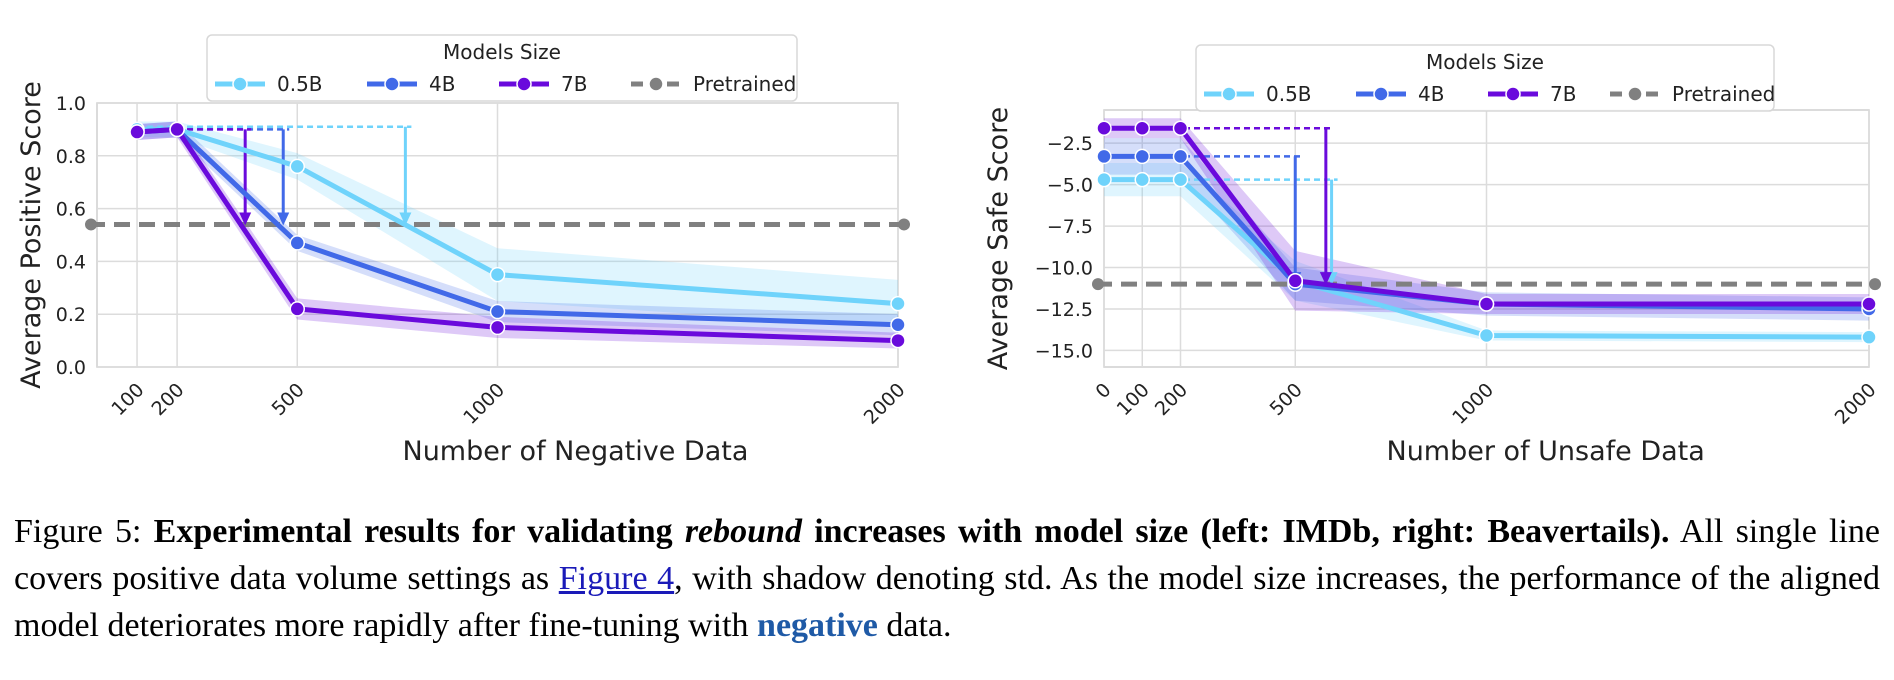 This screenshot has height=680, width=1894. What do you see at coordinates (71, 157) in the screenshot?
I see `y-tick-label-0-8: 0.8` at bounding box center [71, 157].